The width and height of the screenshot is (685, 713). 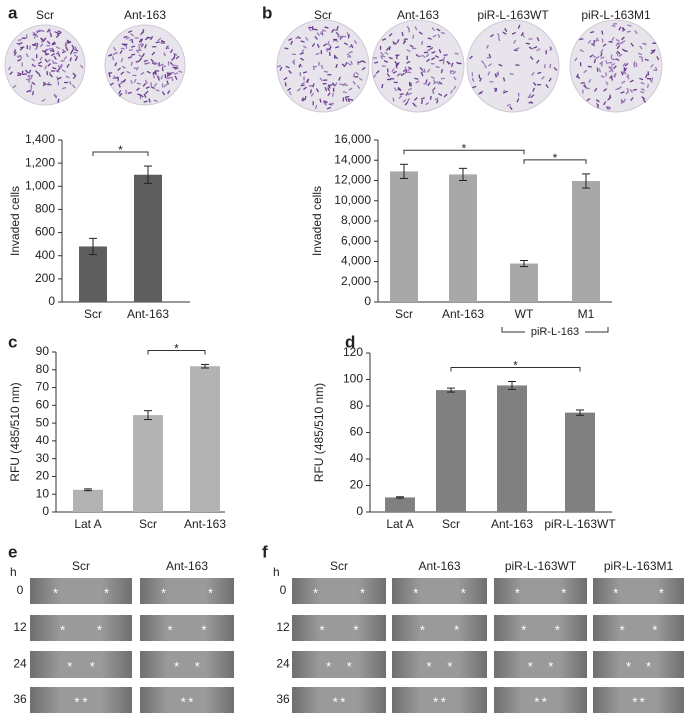 What do you see at coordinates (356, 240) in the screenshot?
I see `y-tick-label: 6,000` at bounding box center [356, 240].